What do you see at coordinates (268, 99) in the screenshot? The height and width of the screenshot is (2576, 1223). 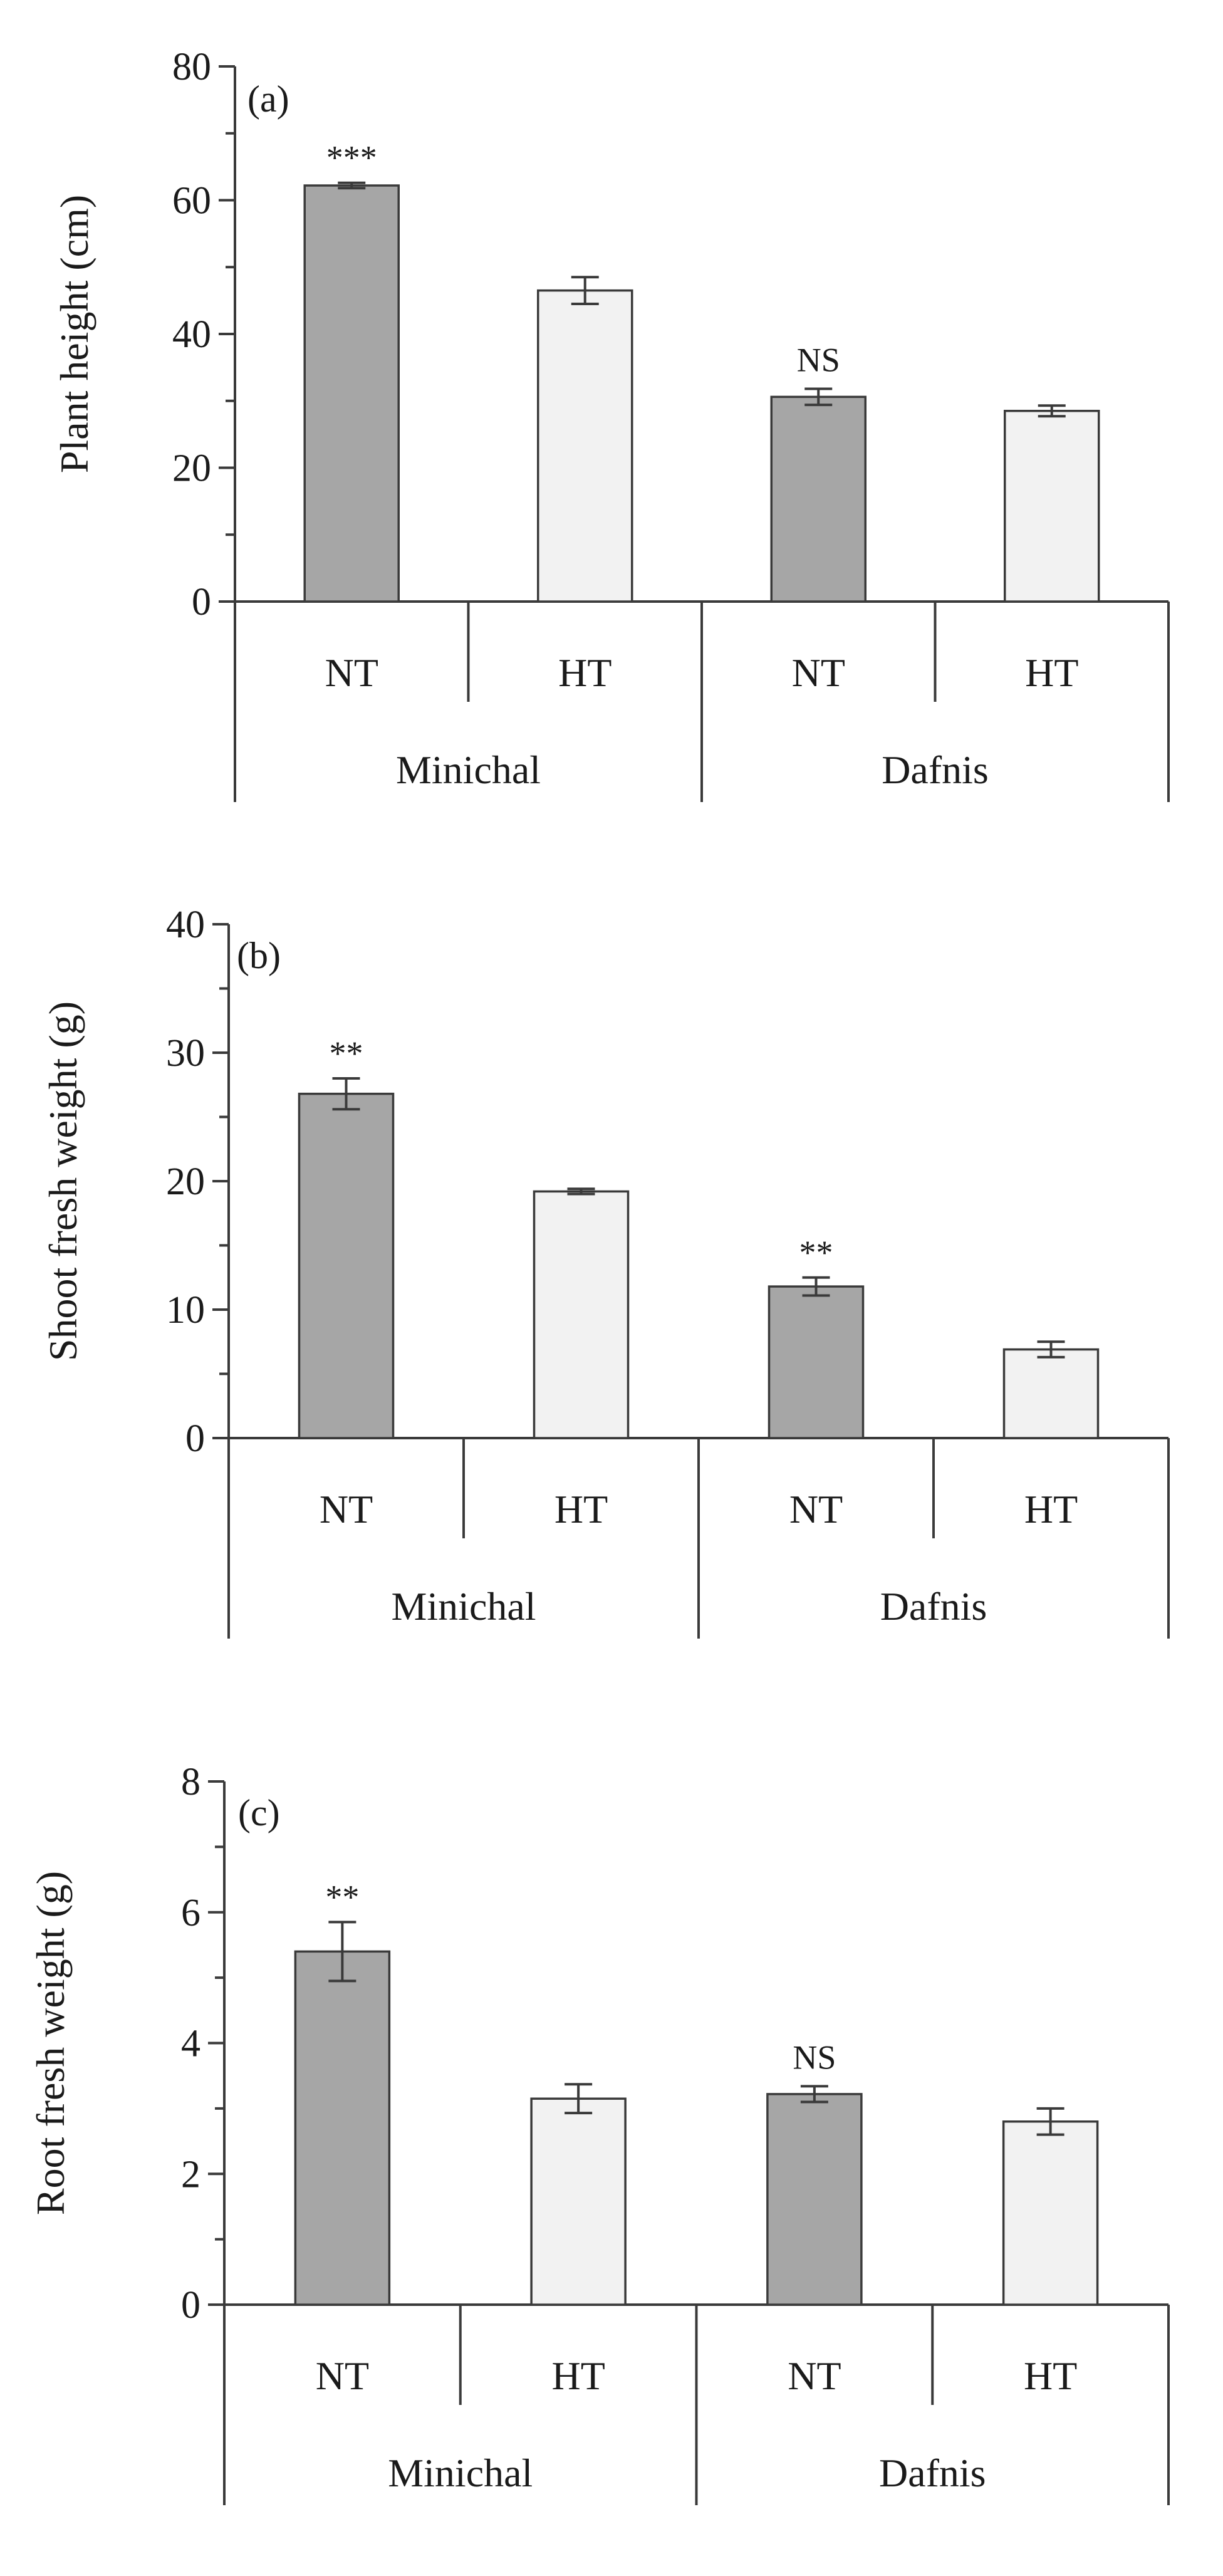 I see `panel-label: (a)` at bounding box center [268, 99].